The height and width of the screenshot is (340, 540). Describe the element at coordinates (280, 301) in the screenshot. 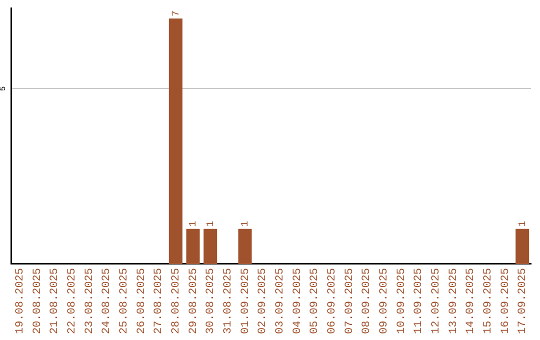

I see `x-tick-label: 03.09.2025` at that location.